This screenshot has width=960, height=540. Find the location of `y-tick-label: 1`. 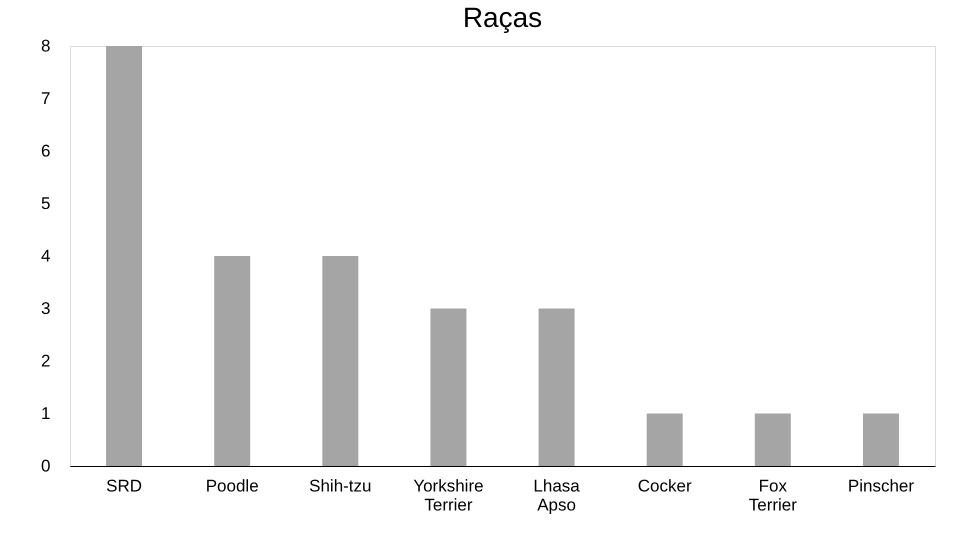

y-tick-label: 1 is located at coordinates (45, 413).